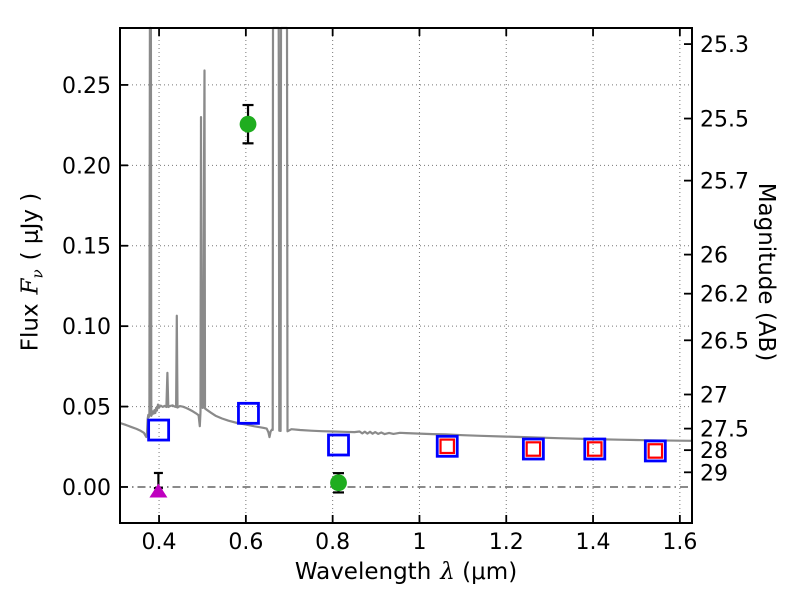  What do you see at coordinates (724, 120) in the screenshot?
I see `magnitude-tick-label: 25.5` at bounding box center [724, 120].